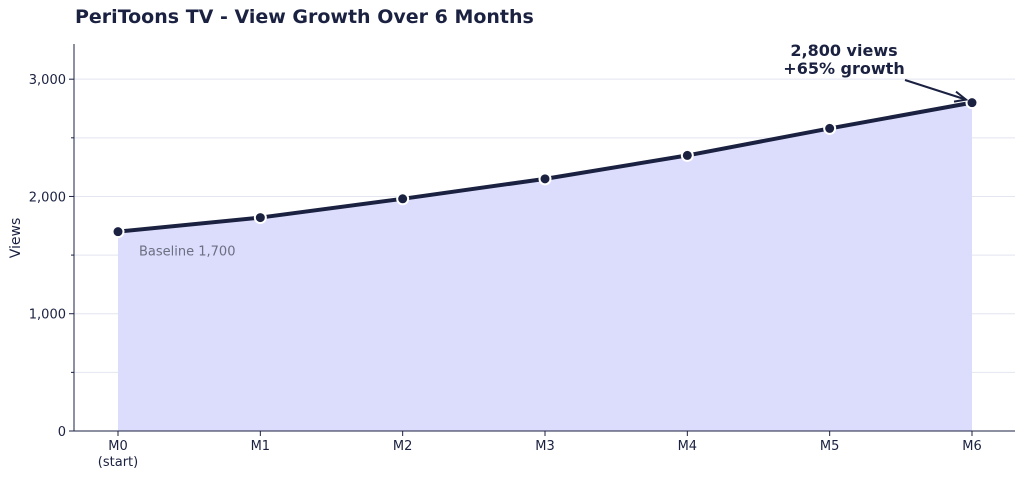  What do you see at coordinates (935, 90) in the screenshot?
I see `peak-arrow` at bounding box center [935, 90].